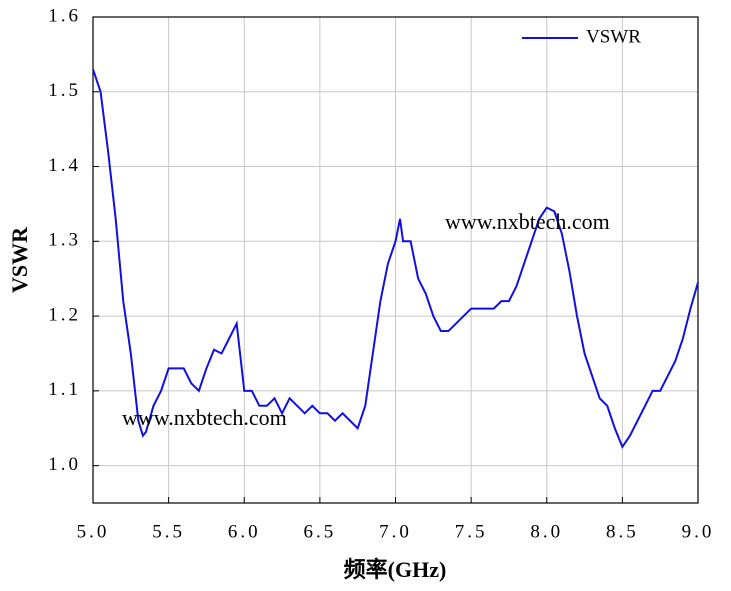 This screenshot has width=731, height=591. I want to click on y-tick-label: 1.3, so click(64, 240).